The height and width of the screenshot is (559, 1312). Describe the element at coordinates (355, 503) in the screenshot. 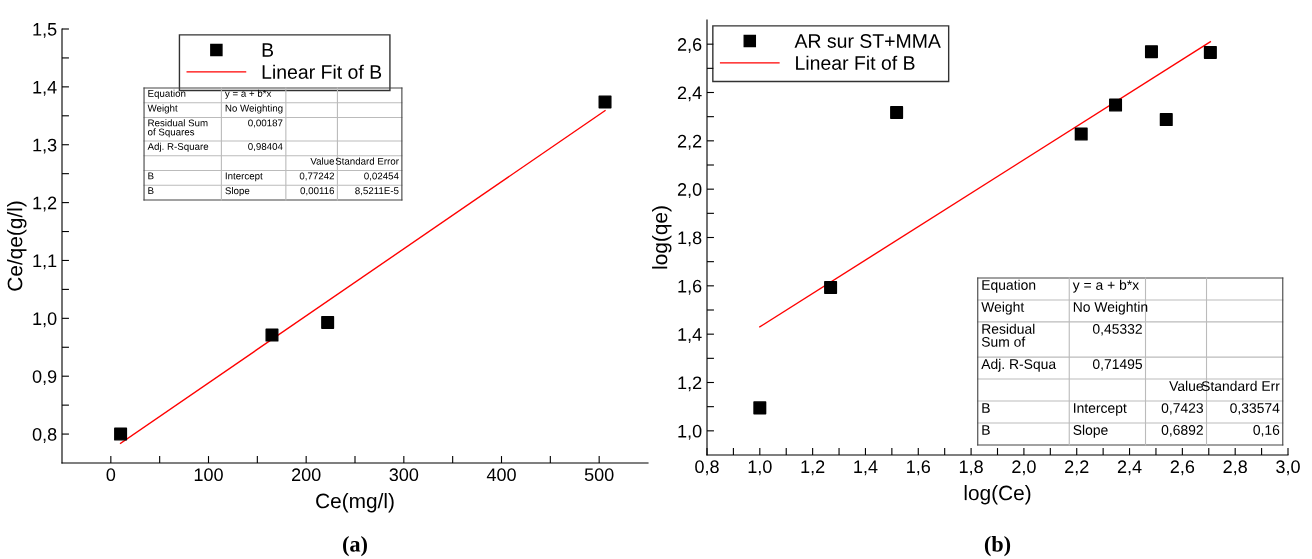

I see `x-axis-title: Ce(mg/l)` at that location.